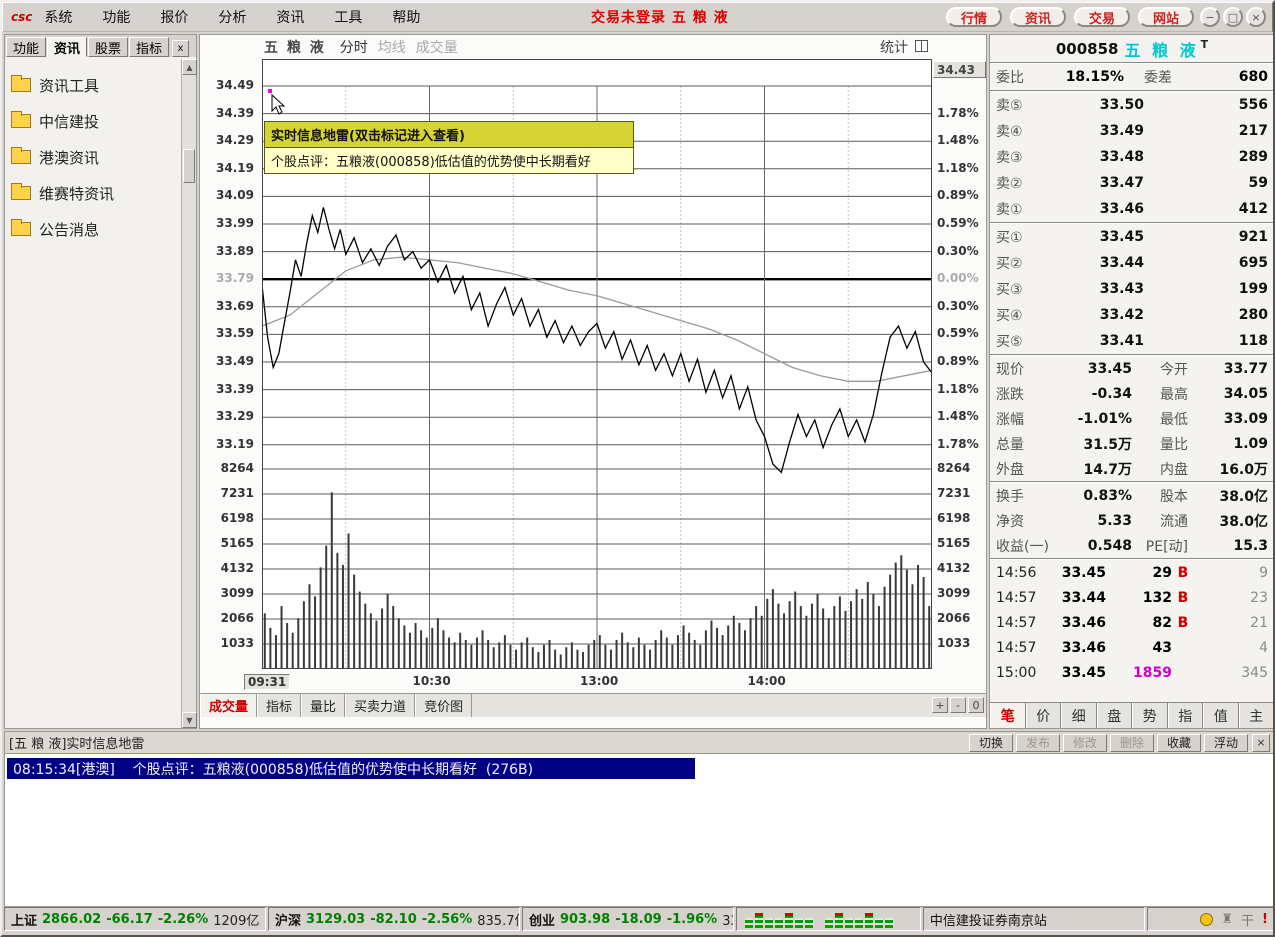 The height and width of the screenshot is (937, 1275). Describe the element at coordinates (380, 705) in the screenshot. I see `chart-bottom-tab-3: 买卖力道` at that location.